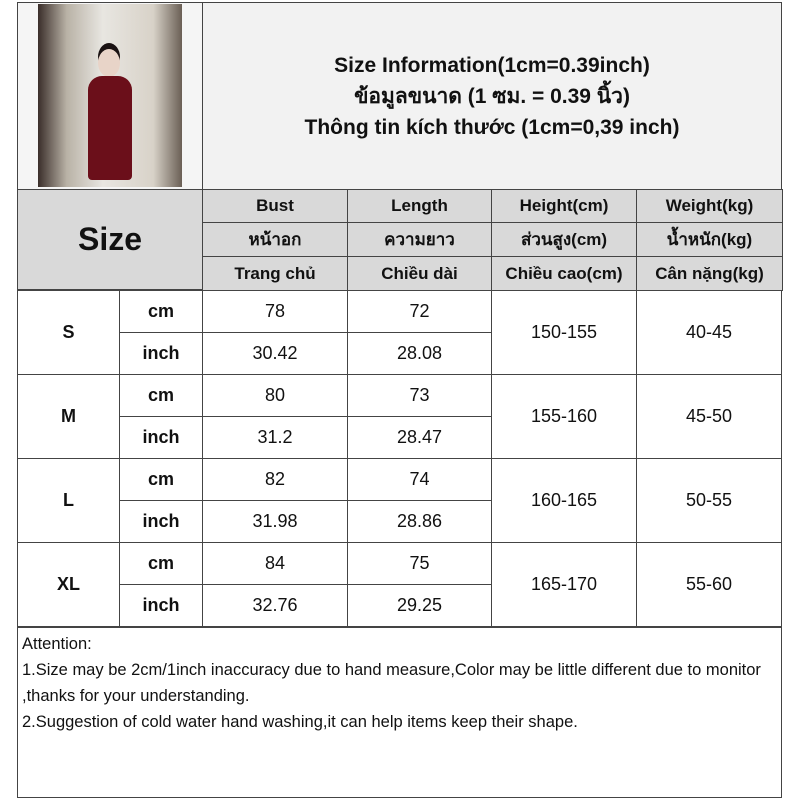 This screenshot has height=800, width=800. I want to click on column-header: ส่วนสูง(cm), so click(564, 239).